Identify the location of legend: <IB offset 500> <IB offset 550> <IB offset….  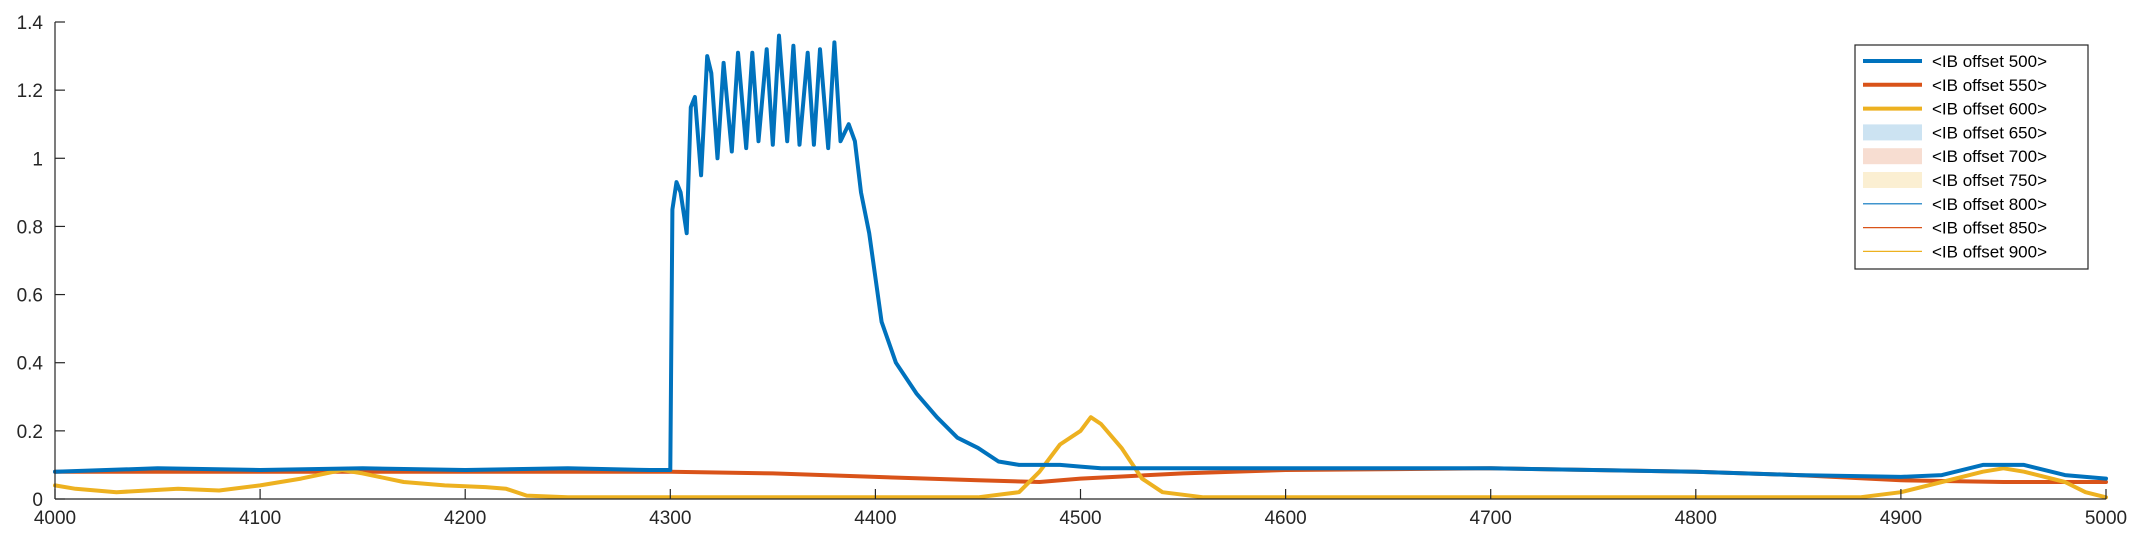
(1971, 157).